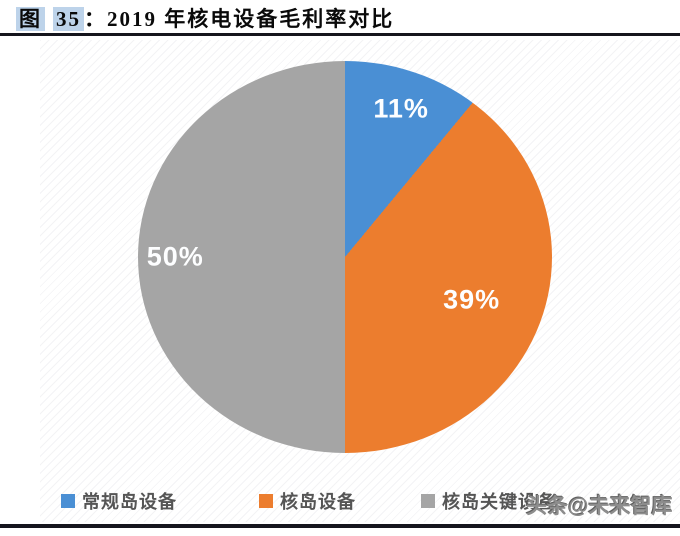 The height and width of the screenshot is (536, 680). What do you see at coordinates (95, 19) in the screenshot?
I see `title-colon: ：` at bounding box center [95, 19].